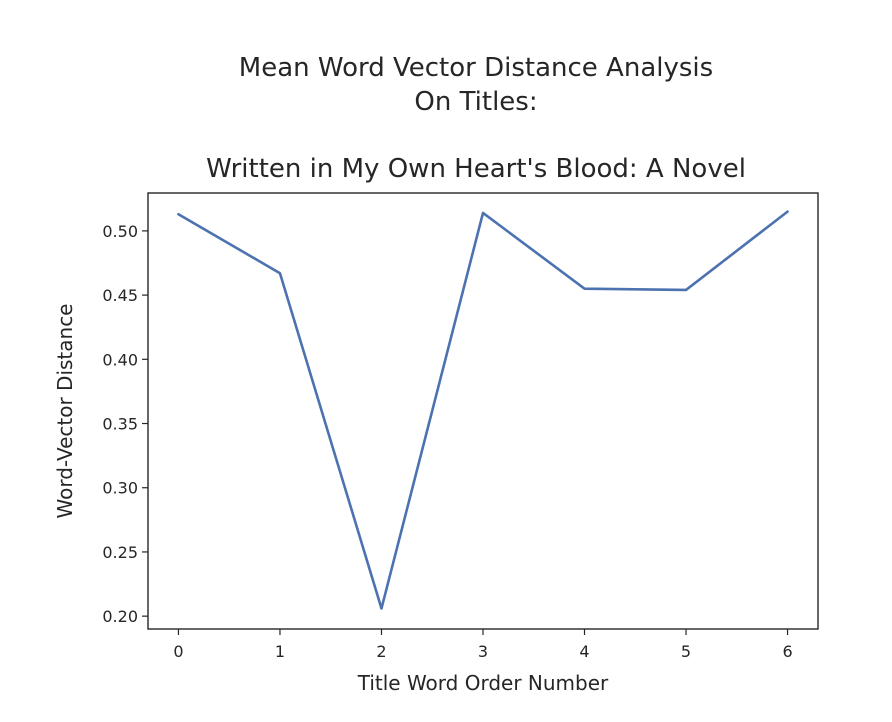  Describe the element at coordinates (65, 411) in the screenshot. I see `y-axis-label: Word-Vector Distance` at that location.